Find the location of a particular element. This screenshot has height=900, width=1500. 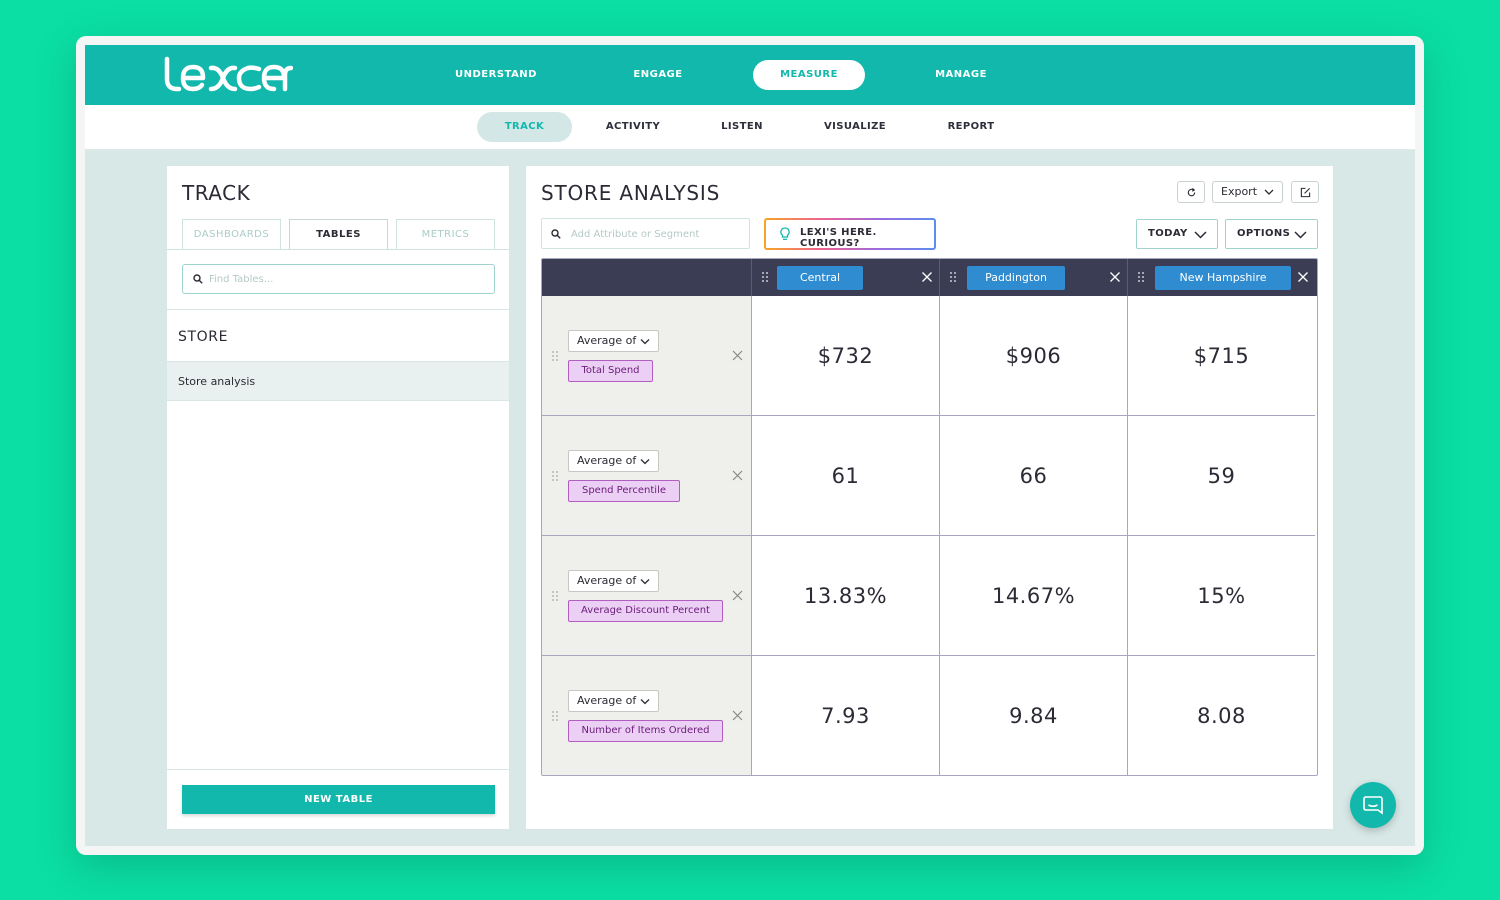

attribute-search-input is located at coordinates (656, 234).